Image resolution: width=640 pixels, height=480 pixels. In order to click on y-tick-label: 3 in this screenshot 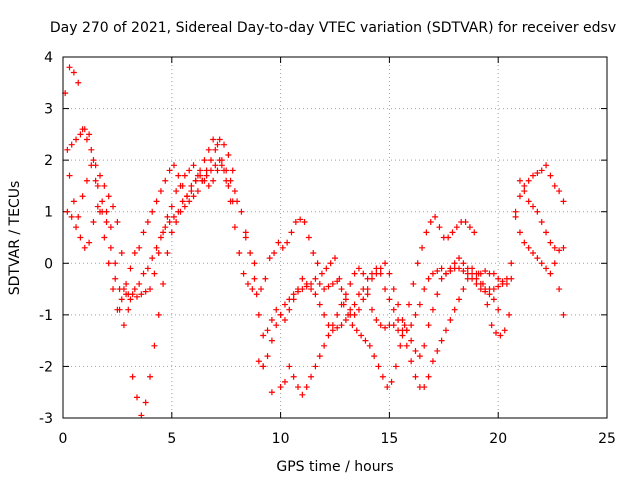, I will do `click(48, 110)`.